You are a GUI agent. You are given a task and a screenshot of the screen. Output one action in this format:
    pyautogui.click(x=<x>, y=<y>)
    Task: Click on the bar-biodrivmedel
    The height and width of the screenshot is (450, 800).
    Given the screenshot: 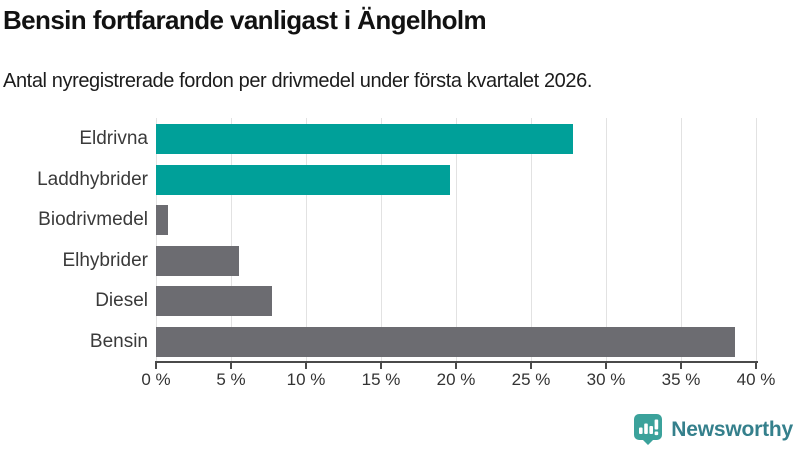 What is the action you would take?
    pyautogui.click(x=162, y=220)
    